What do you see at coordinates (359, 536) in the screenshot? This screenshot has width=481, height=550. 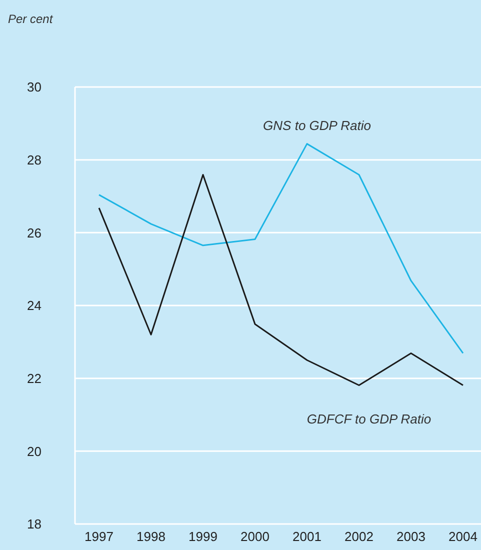 I see `x-tick-label: 2002` at bounding box center [359, 536].